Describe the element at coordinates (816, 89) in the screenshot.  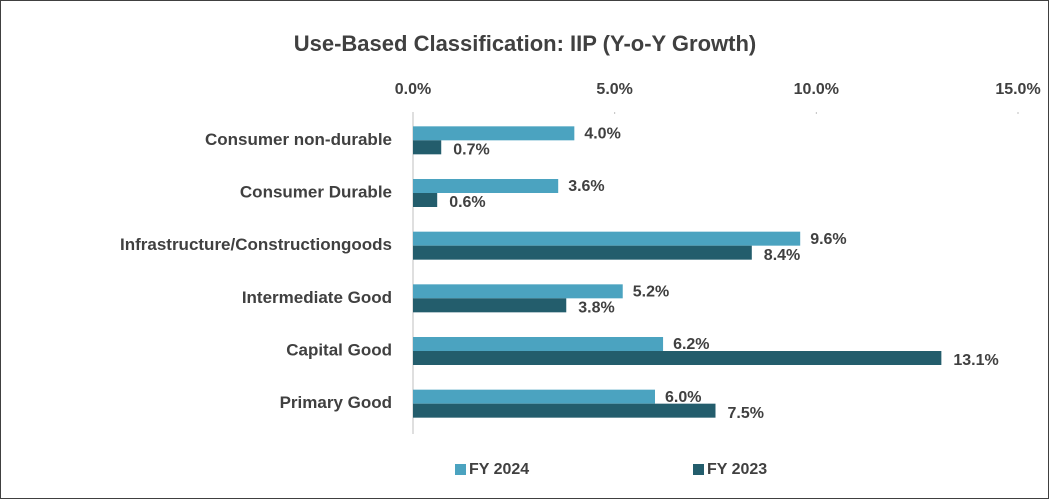
I see `x-tick-label: 10.0%` at that location.